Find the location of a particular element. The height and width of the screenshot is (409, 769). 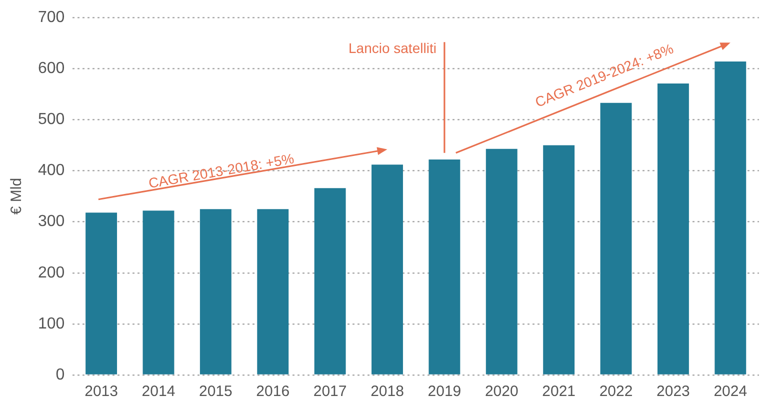

x-tick-label: 2016 is located at coordinates (273, 391).